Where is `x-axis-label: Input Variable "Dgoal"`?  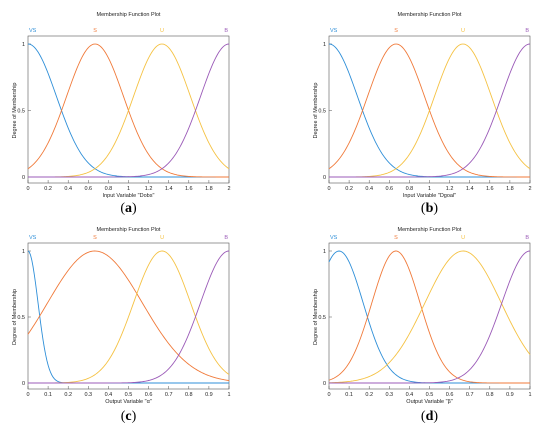
x-axis-label: Input Variable "Dgoal" is located at coordinates (429, 196).